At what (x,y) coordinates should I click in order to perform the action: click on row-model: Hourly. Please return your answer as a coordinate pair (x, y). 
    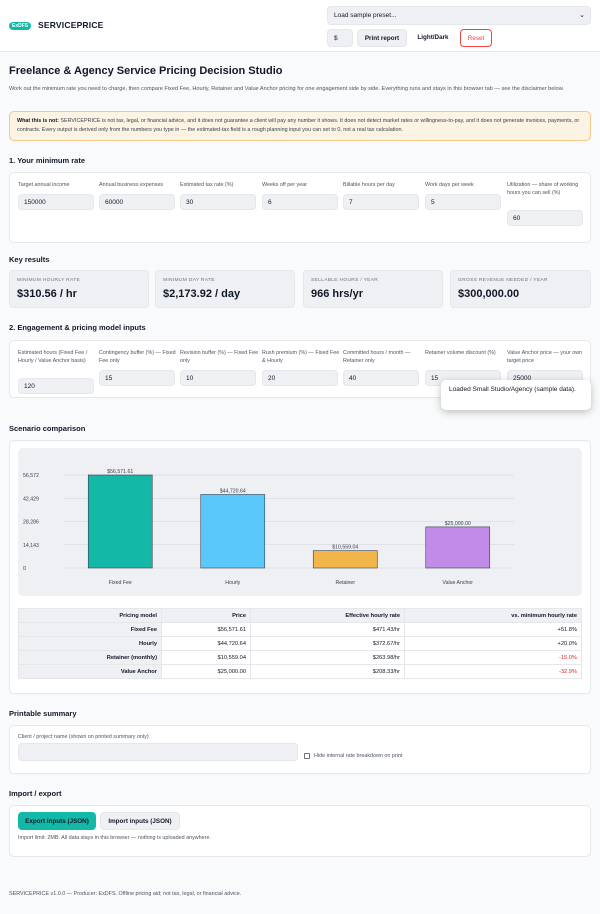
    Looking at the image, I should click on (90, 643).